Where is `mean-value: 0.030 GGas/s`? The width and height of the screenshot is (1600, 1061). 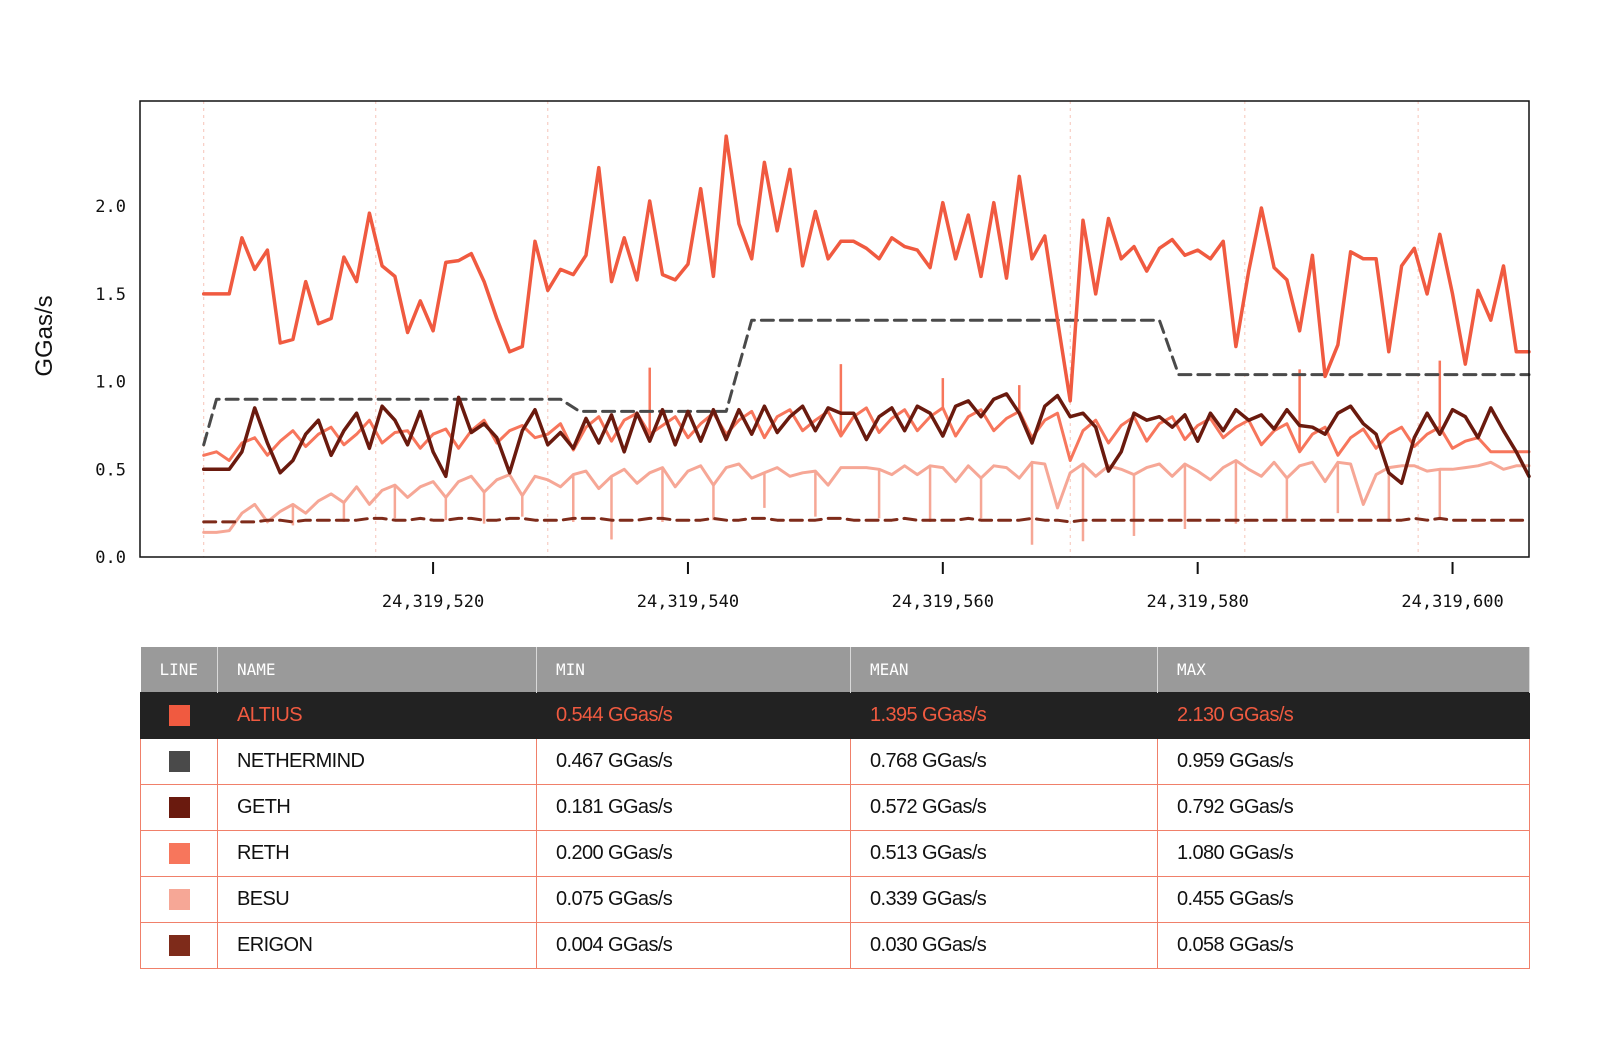 mean-value: 0.030 GGas/s is located at coordinates (1004, 945).